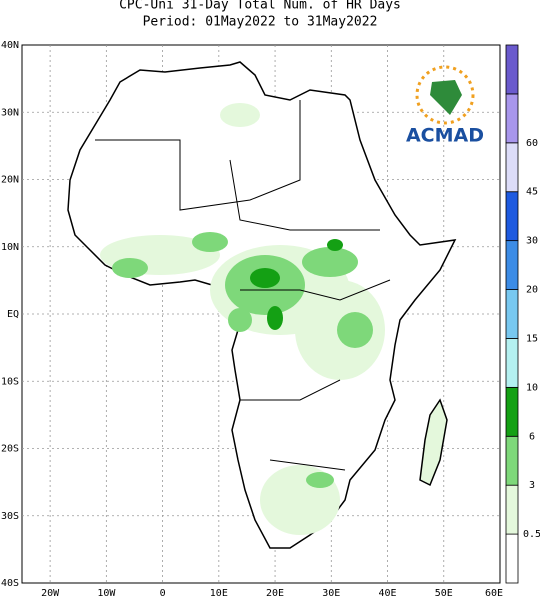 This screenshot has height=604, width=540. Describe the element at coordinates (106, 593) in the screenshot. I see `lon-label: 10W` at that location.